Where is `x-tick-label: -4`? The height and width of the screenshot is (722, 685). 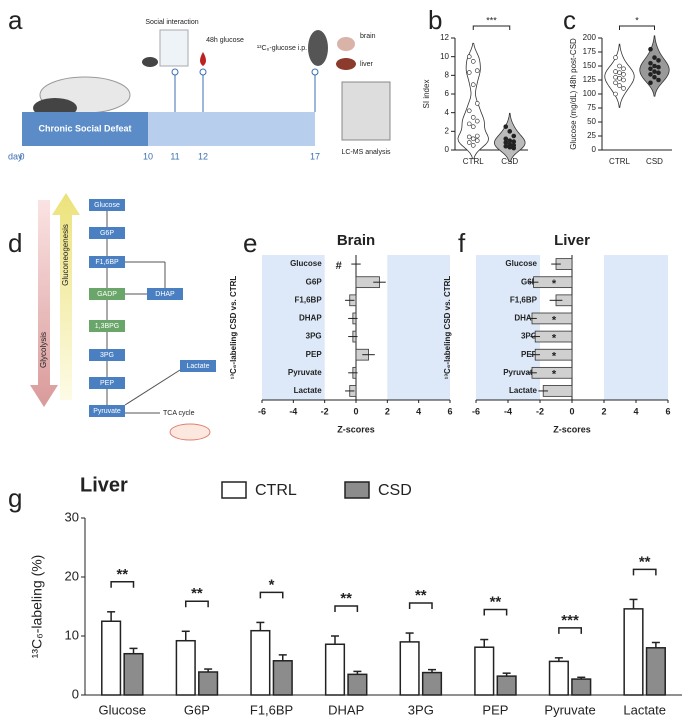
x-tick-label: -4 is located at coordinates (293, 411).